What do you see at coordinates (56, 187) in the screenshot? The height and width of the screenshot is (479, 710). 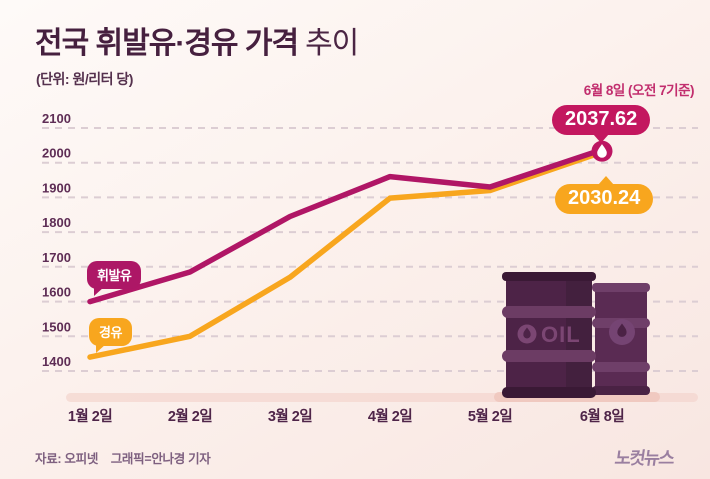 I see `y-tick-label: 1900` at bounding box center [56, 187].